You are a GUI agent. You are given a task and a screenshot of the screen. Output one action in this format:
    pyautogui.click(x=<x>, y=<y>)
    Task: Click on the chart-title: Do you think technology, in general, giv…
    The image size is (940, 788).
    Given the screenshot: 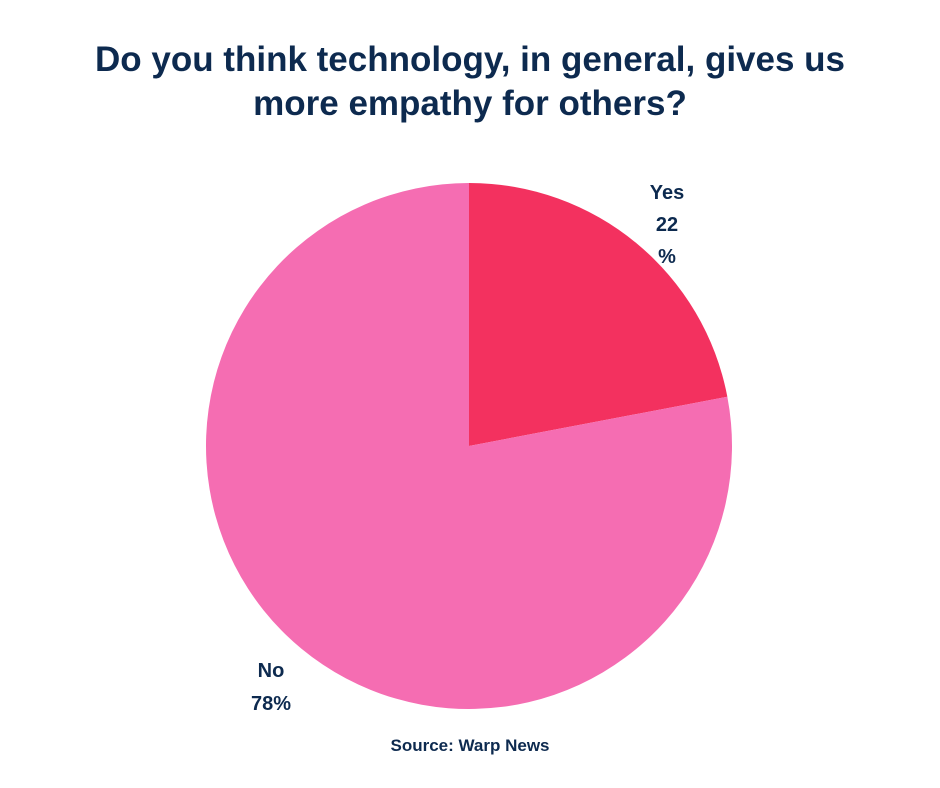 What is the action you would take?
    pyautogui.click(x=470, y=82)
    